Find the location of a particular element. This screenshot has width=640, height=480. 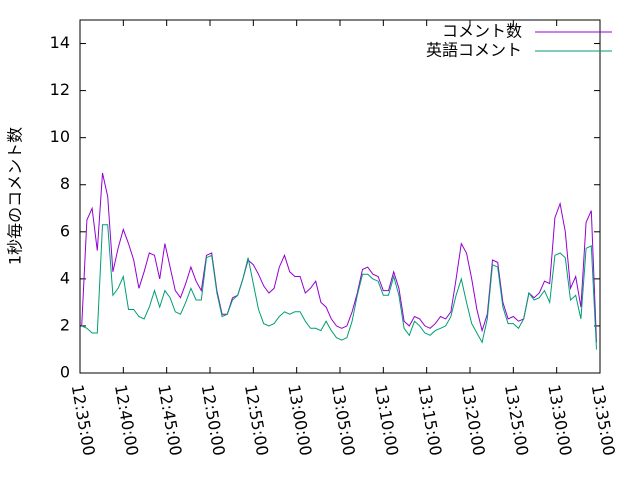

x-tick-label: 12:55:00 is located at coordinates (256, 420).